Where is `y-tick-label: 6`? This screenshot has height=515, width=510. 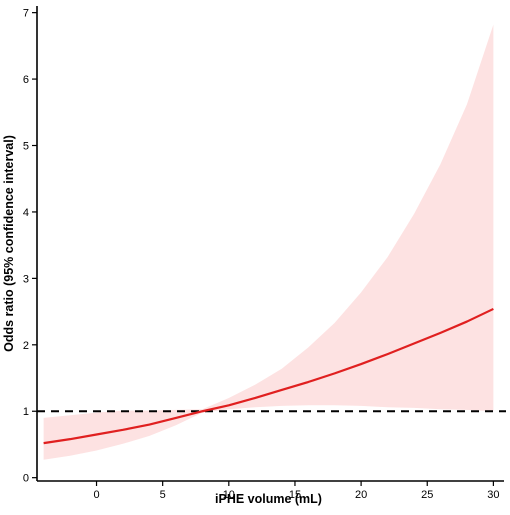 y-tick-label: 6 is located at coordinates (26, 80).